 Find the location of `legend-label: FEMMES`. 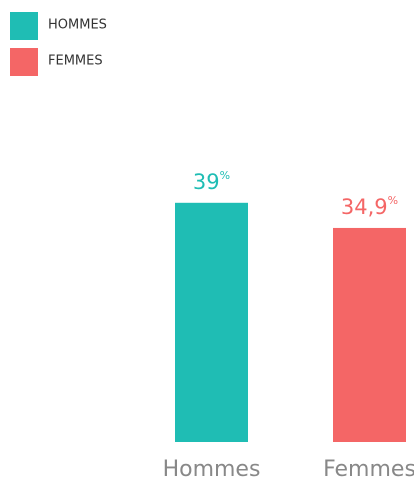

legend-label: FEMMES is located at coordinates (75, 61).